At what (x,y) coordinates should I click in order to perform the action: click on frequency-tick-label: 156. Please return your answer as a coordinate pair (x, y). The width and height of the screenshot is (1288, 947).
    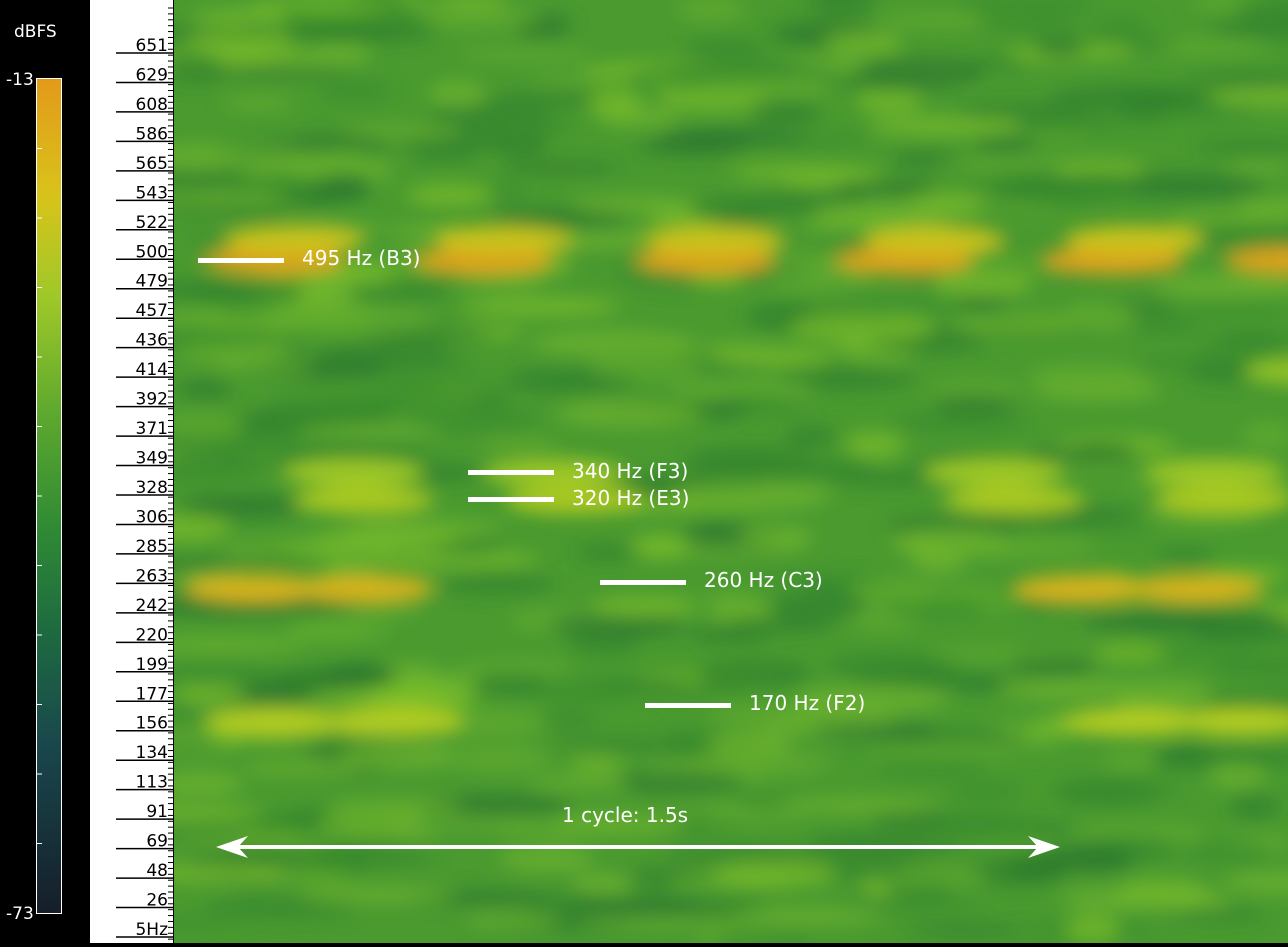
    Looking at the image, I should click on (152, 724).